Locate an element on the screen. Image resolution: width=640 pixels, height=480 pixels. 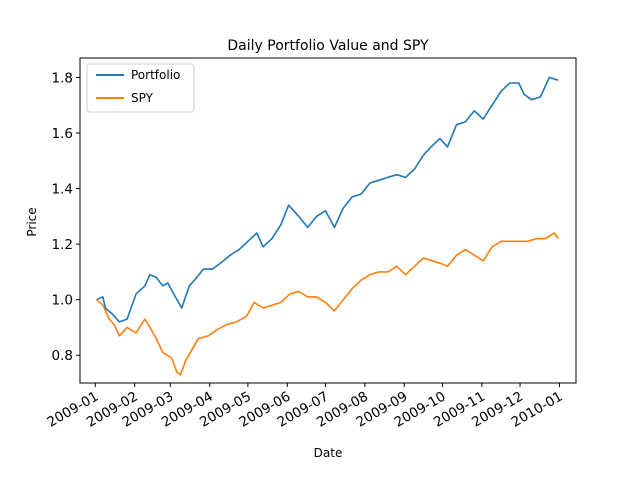
legend-label-spy: SPY is located at coordinates (142, 98).